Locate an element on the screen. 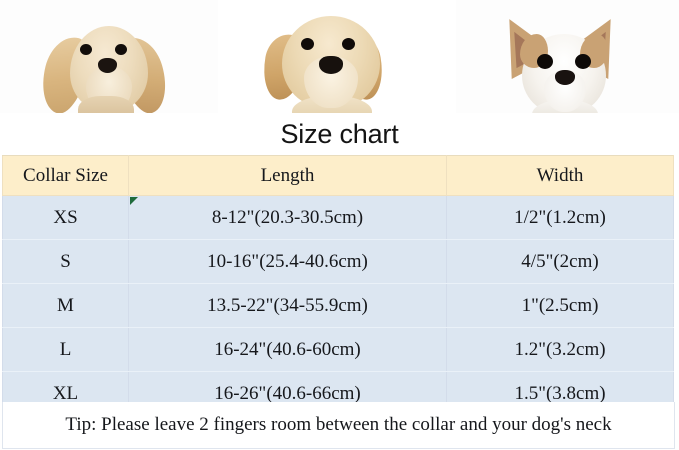 The height and width of the screenshot is (450, 679). table-row: L 16-24"(40.6-60cm) 1.2"(3.2cm) is located at coordinates (338, 349).